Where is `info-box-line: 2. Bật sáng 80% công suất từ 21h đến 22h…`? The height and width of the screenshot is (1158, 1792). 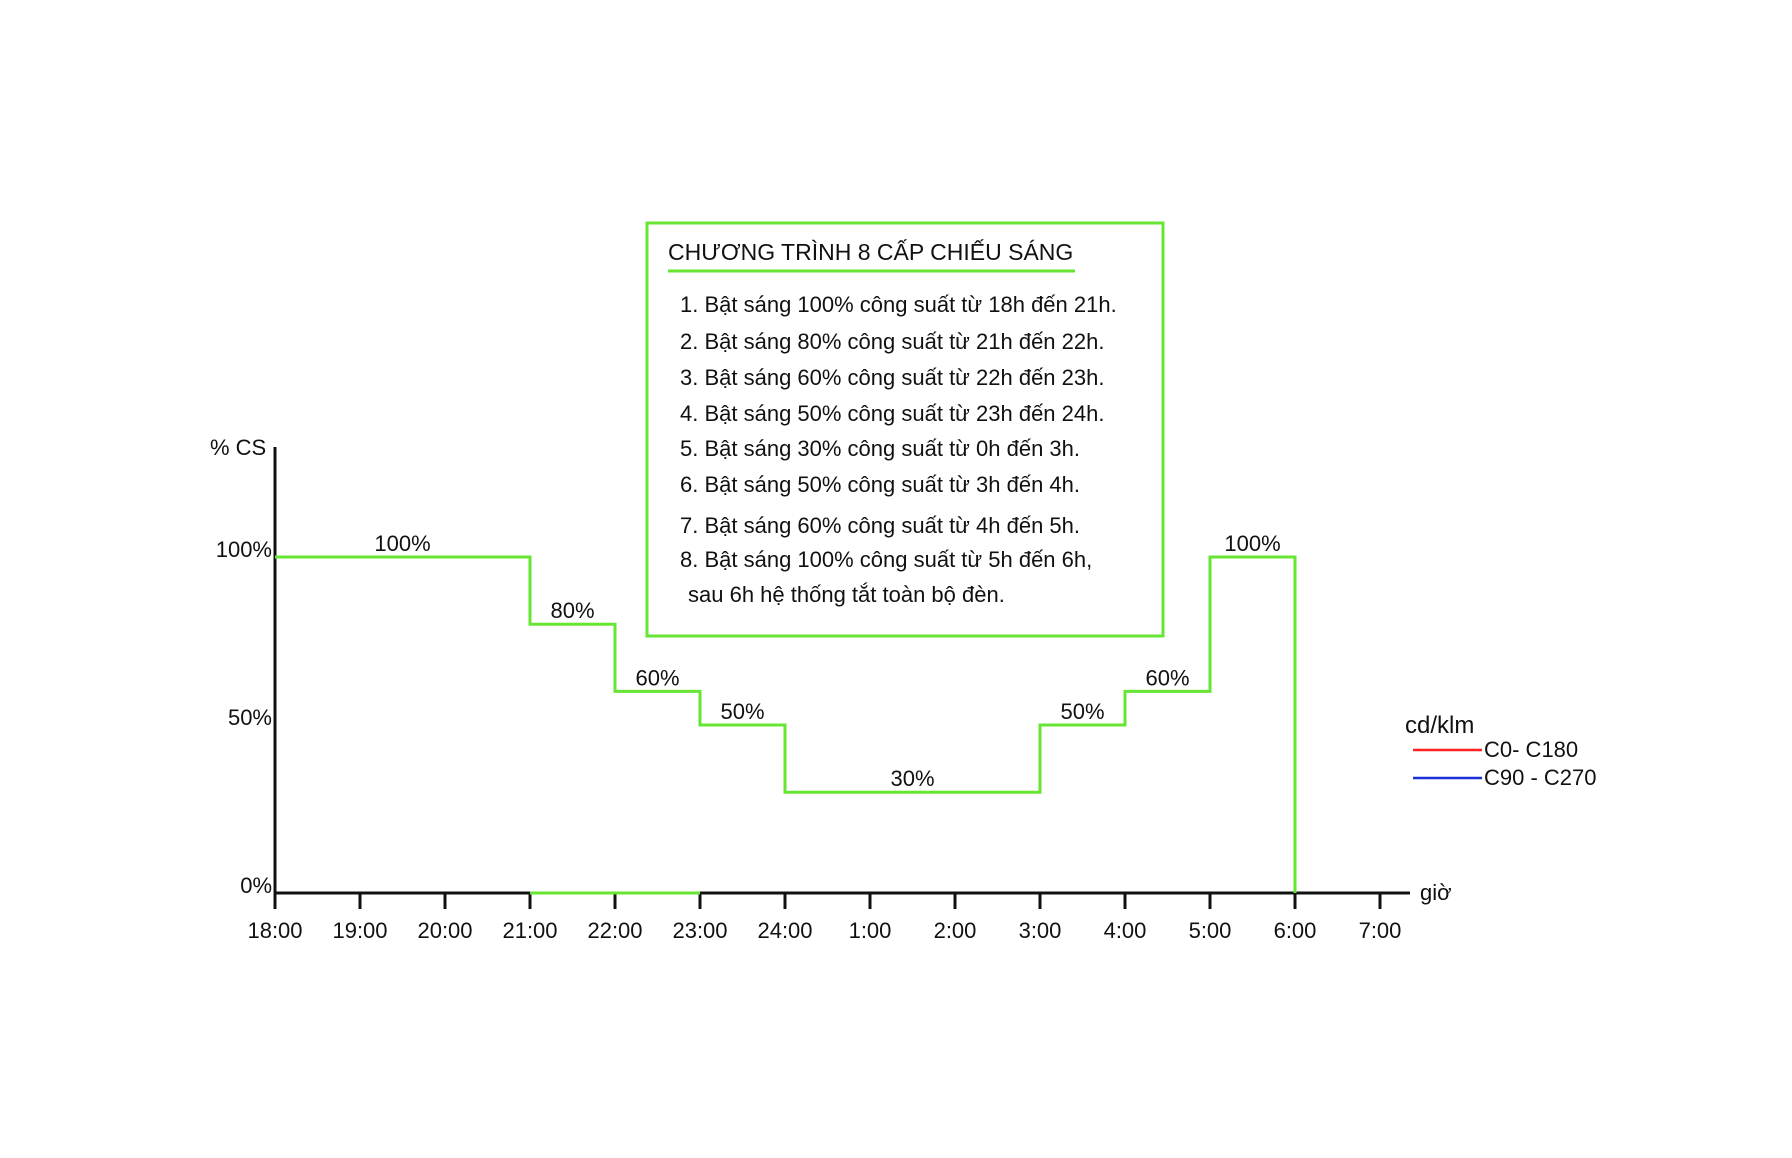 info-box-line: 2. Bật sáng 80% công suất từ 21h đến 22h… is located at coordinates (892, 341).